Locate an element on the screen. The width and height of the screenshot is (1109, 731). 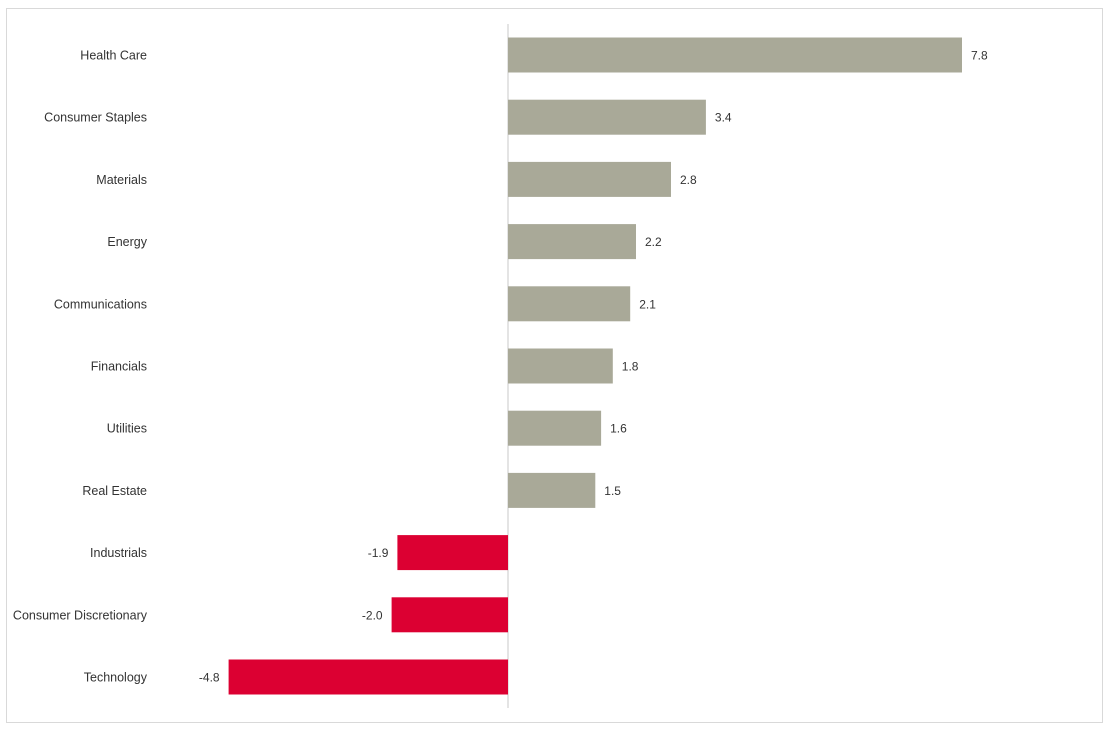
category-label: Health Care is located at coordinates (113, 56).